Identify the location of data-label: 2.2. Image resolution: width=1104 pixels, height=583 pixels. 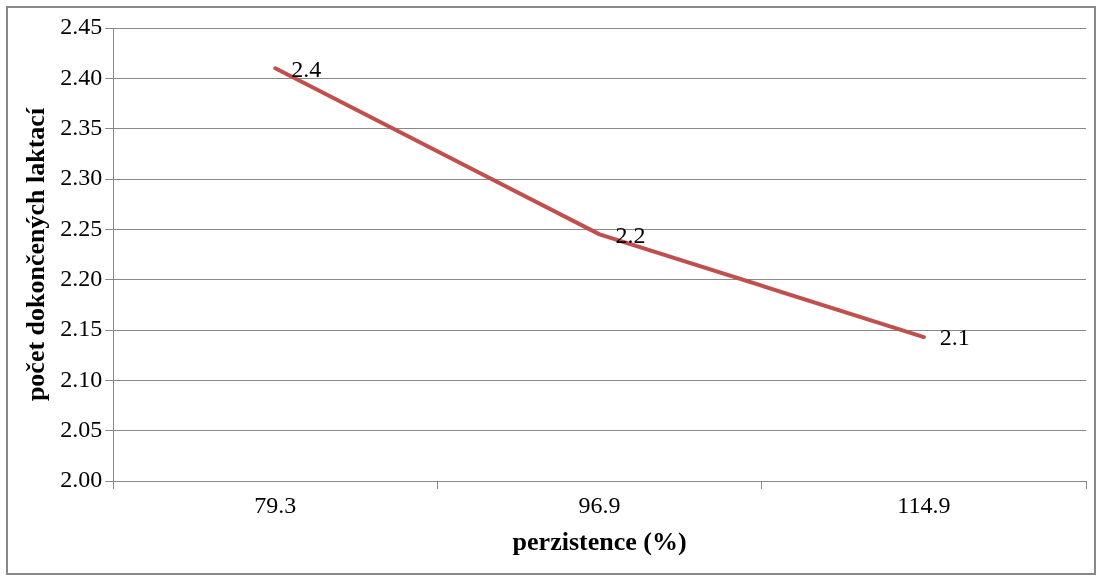
(630, 234).